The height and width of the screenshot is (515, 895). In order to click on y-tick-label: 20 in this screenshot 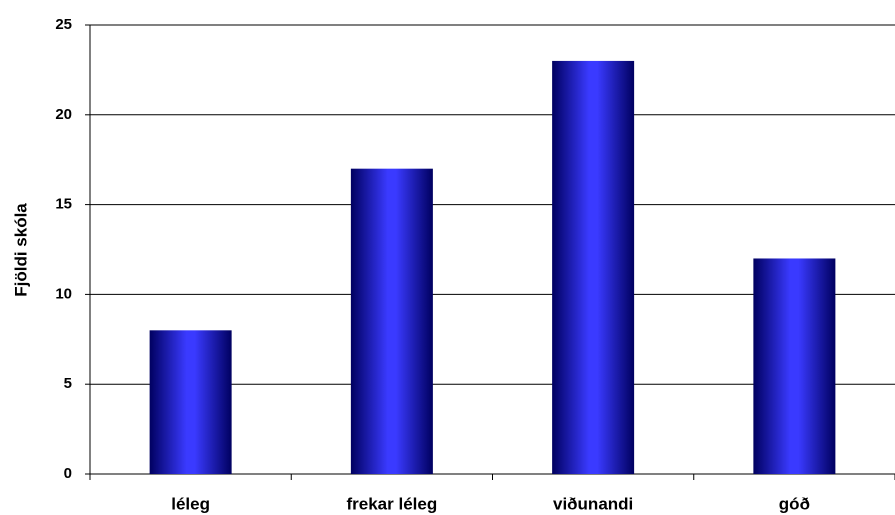, I will do `click(63, 114)`.